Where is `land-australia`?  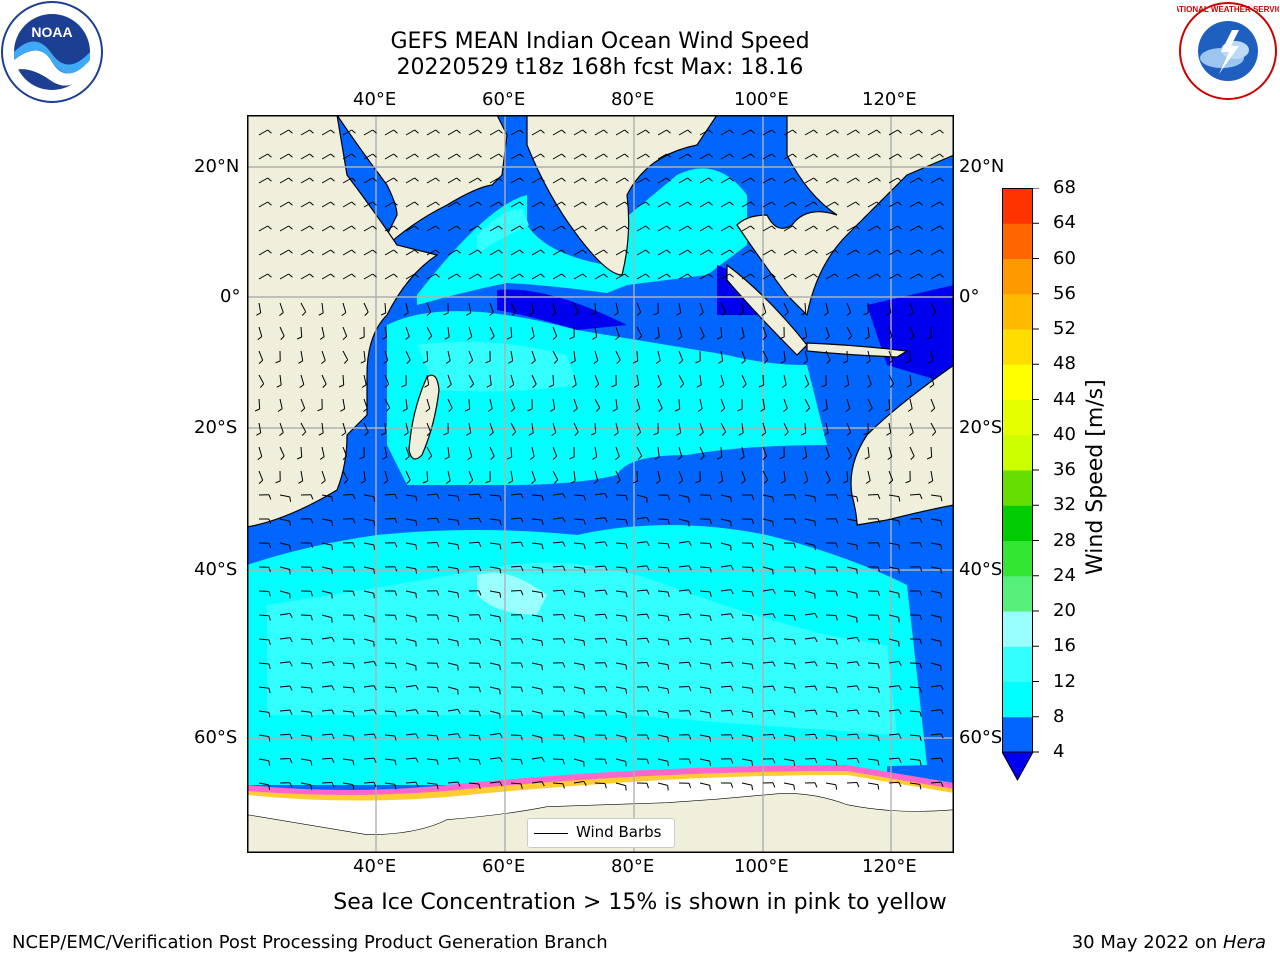
land-australia is located at coordinates (902, 444).